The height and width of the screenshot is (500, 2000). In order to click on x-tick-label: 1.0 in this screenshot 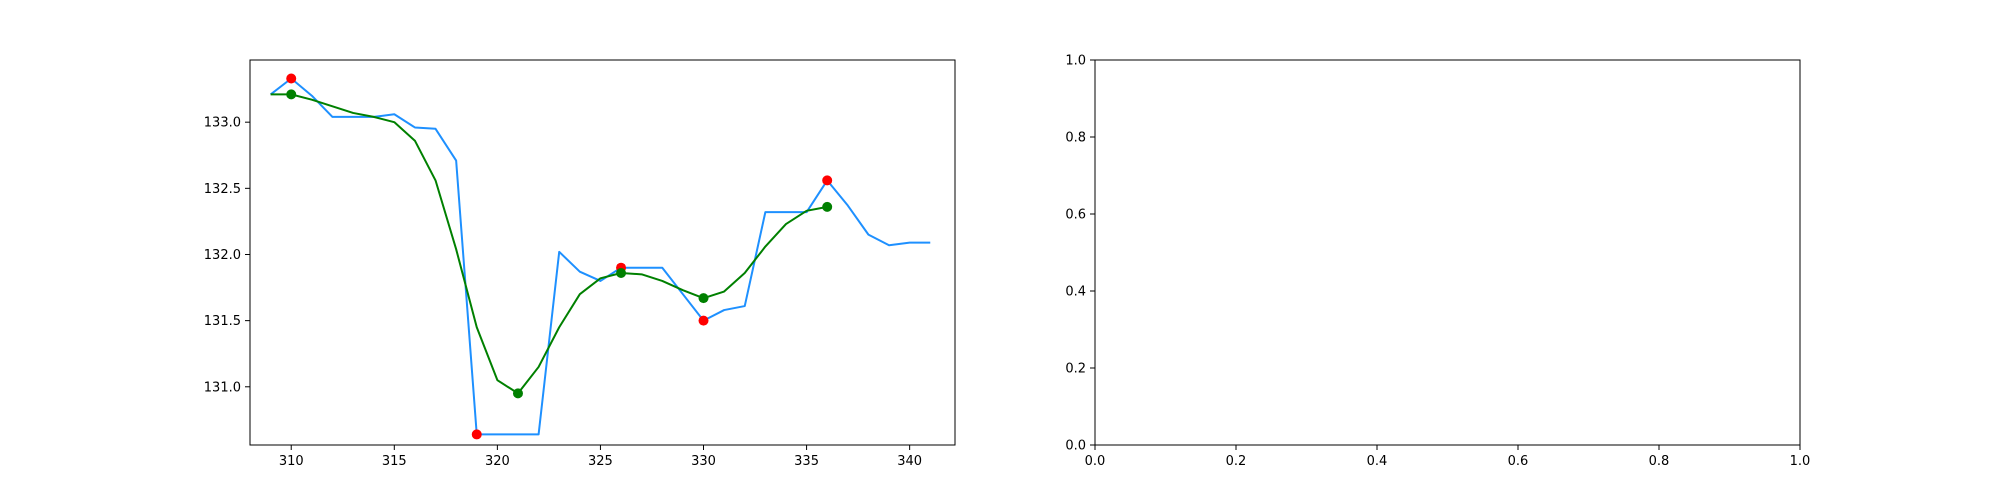, I will do `click(1800, 461)`.